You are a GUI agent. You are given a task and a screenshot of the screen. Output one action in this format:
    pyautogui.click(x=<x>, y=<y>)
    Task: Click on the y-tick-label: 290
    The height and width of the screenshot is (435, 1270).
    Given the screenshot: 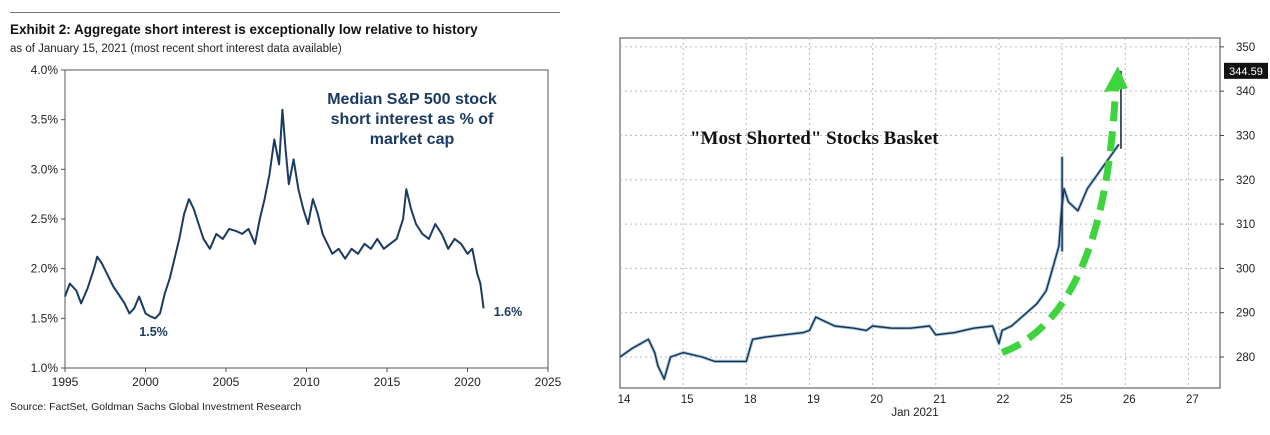 What is the action you would take?
    pyautogui.click(x=1245, y=314)
    